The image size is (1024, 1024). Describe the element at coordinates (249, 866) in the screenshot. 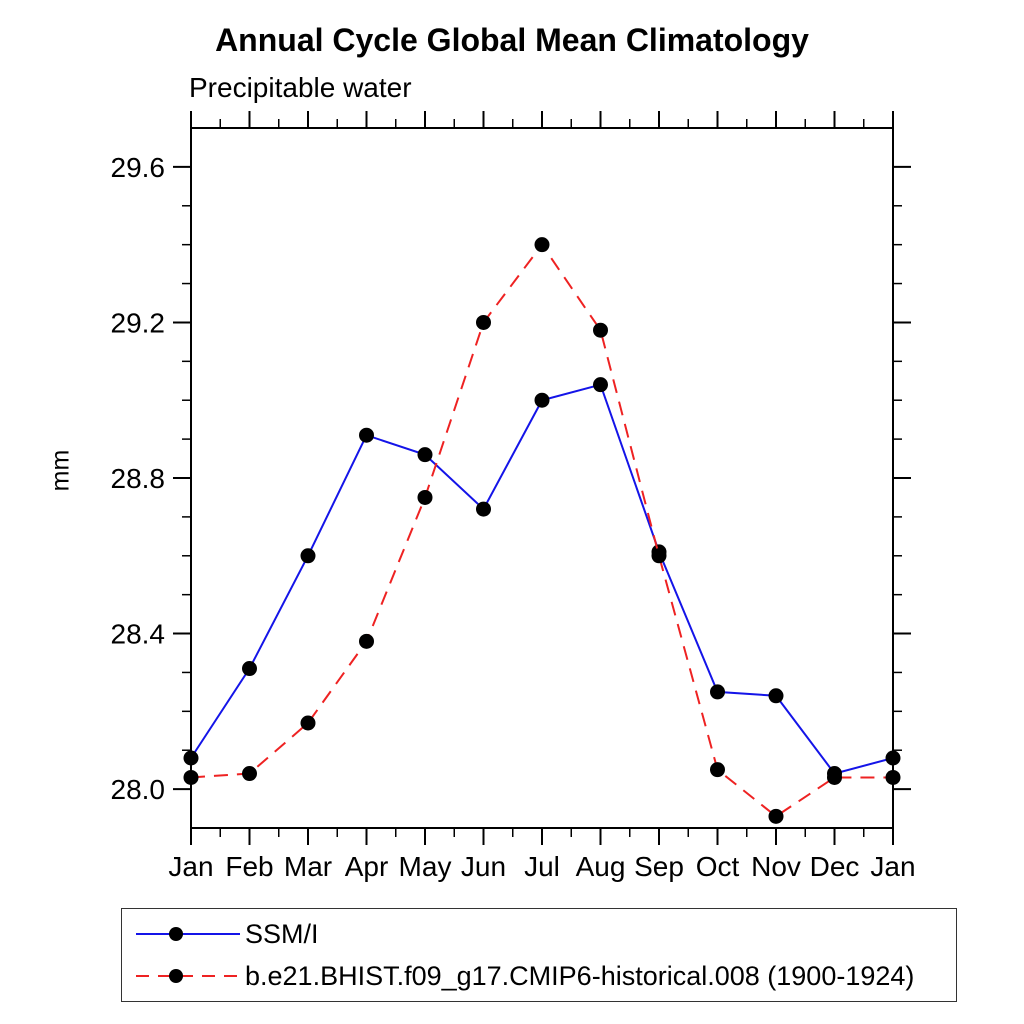

I see `x-tick-label: Feb` at that location.